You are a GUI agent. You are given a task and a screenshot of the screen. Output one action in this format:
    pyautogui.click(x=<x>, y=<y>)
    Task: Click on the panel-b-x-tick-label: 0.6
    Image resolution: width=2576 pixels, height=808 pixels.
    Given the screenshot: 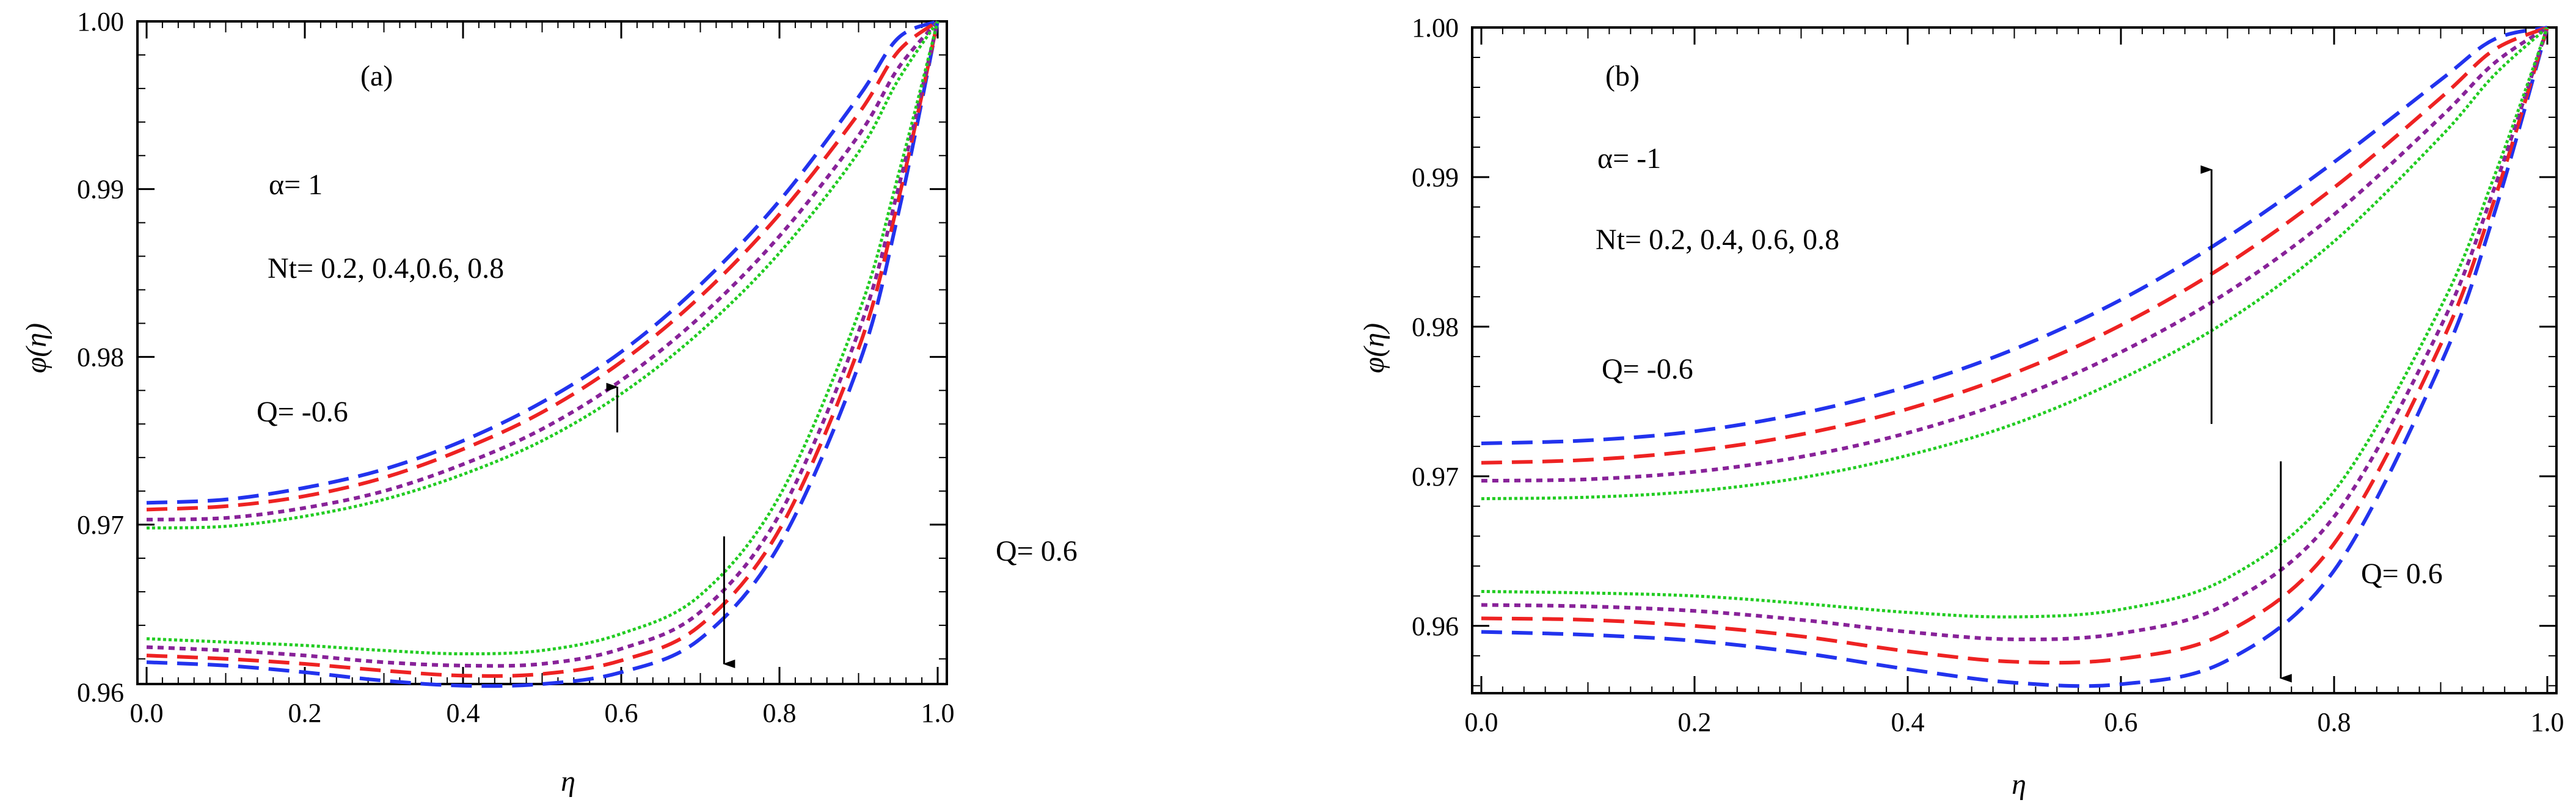 What is the action you would take?
    pyautogui.click(x=2121, y=722)
    